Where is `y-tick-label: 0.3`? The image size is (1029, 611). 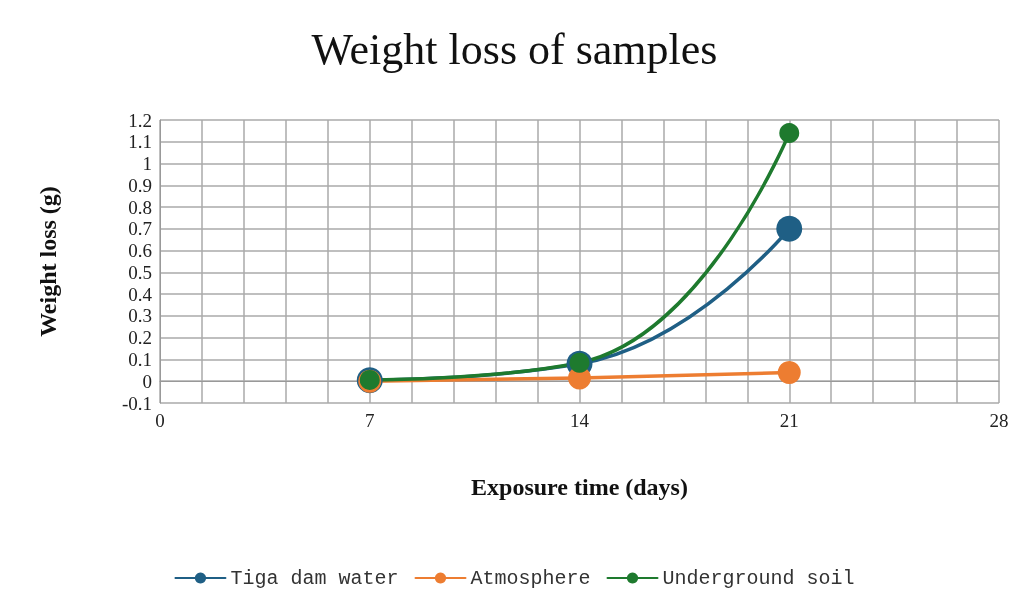
y-tick-label: 0.3 is located at coordinates (140, 316).